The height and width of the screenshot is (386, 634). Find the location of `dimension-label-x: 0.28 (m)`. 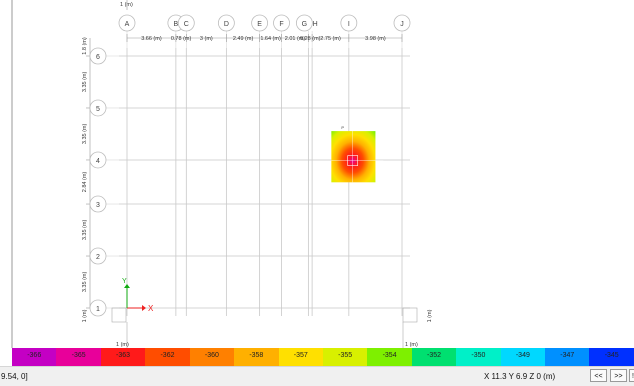

dimension-label-x: 0.28 (m) is located at coordinates (310, 39).